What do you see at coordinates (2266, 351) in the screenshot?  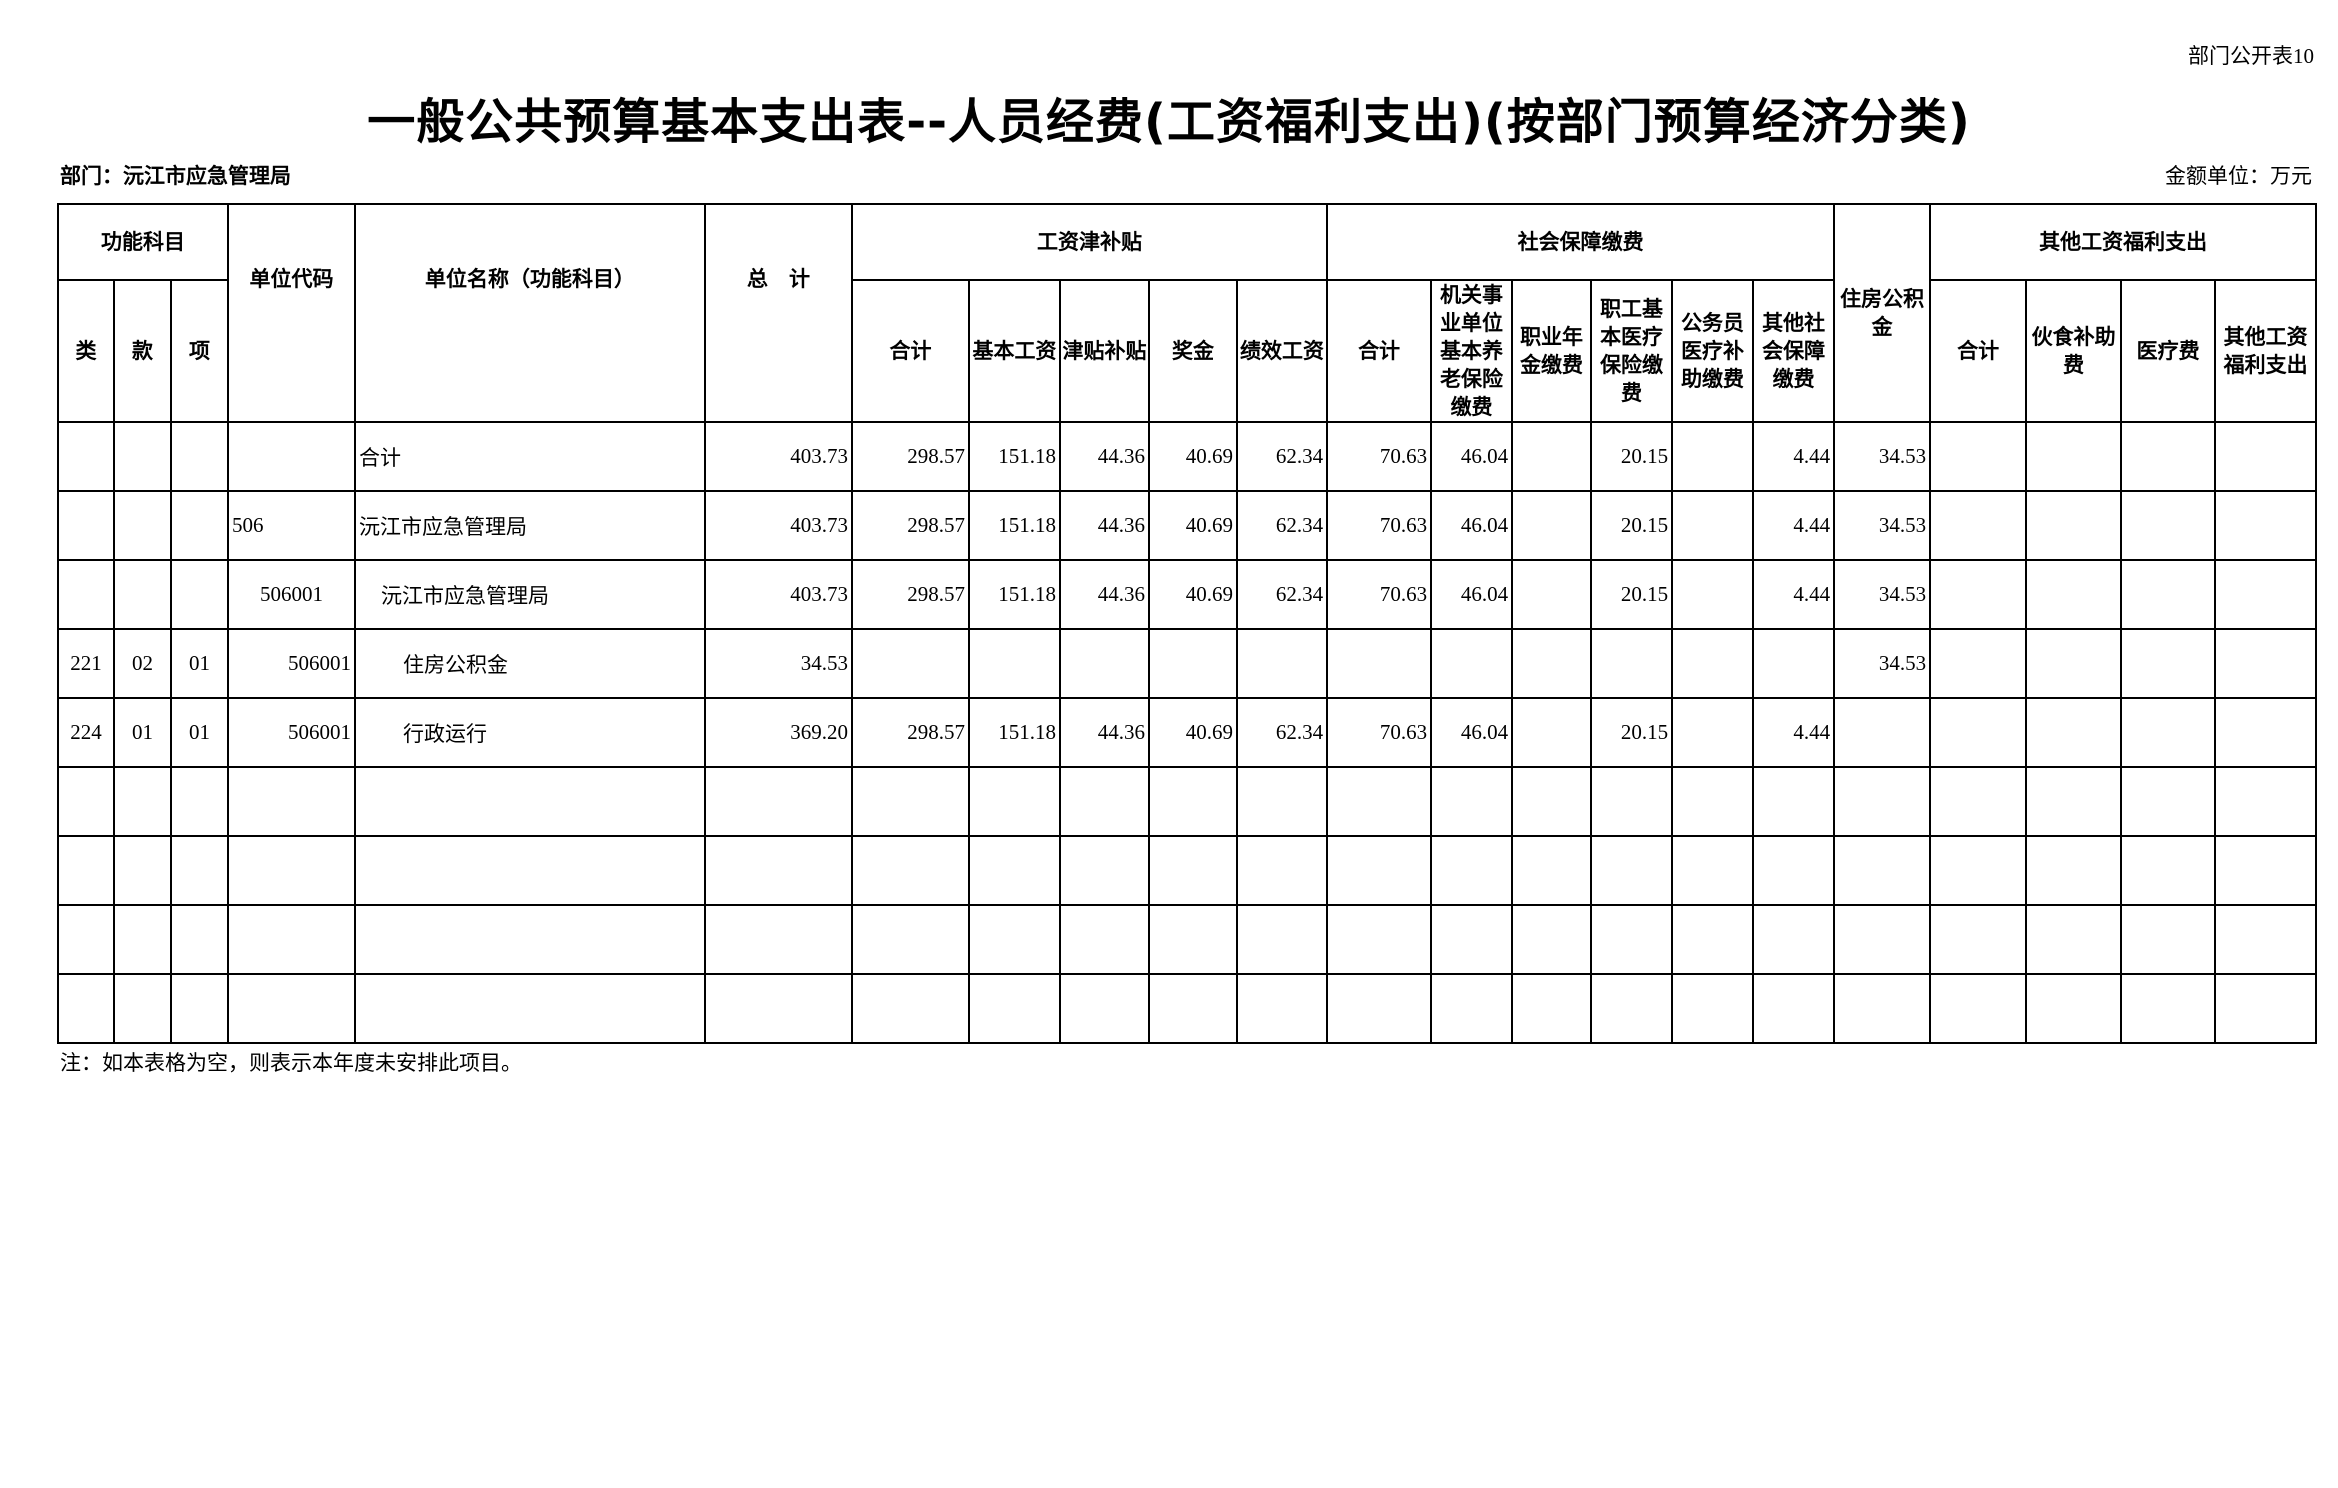 I see `header-other-col: 其他工资福利支出` at bounding box center [2266, 351].